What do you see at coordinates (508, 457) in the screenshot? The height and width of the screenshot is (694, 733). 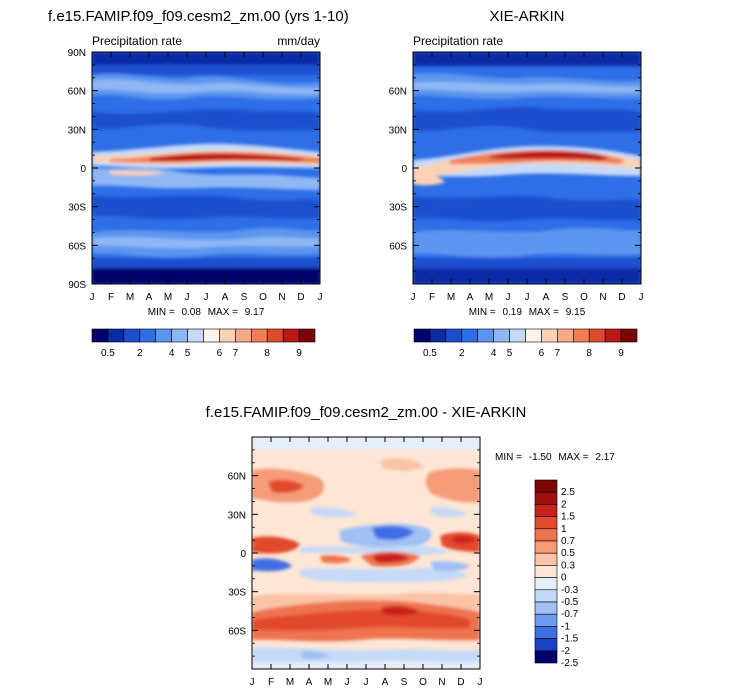 I see `panel3-min-label: MIN =` at bounding box center [508, 457].